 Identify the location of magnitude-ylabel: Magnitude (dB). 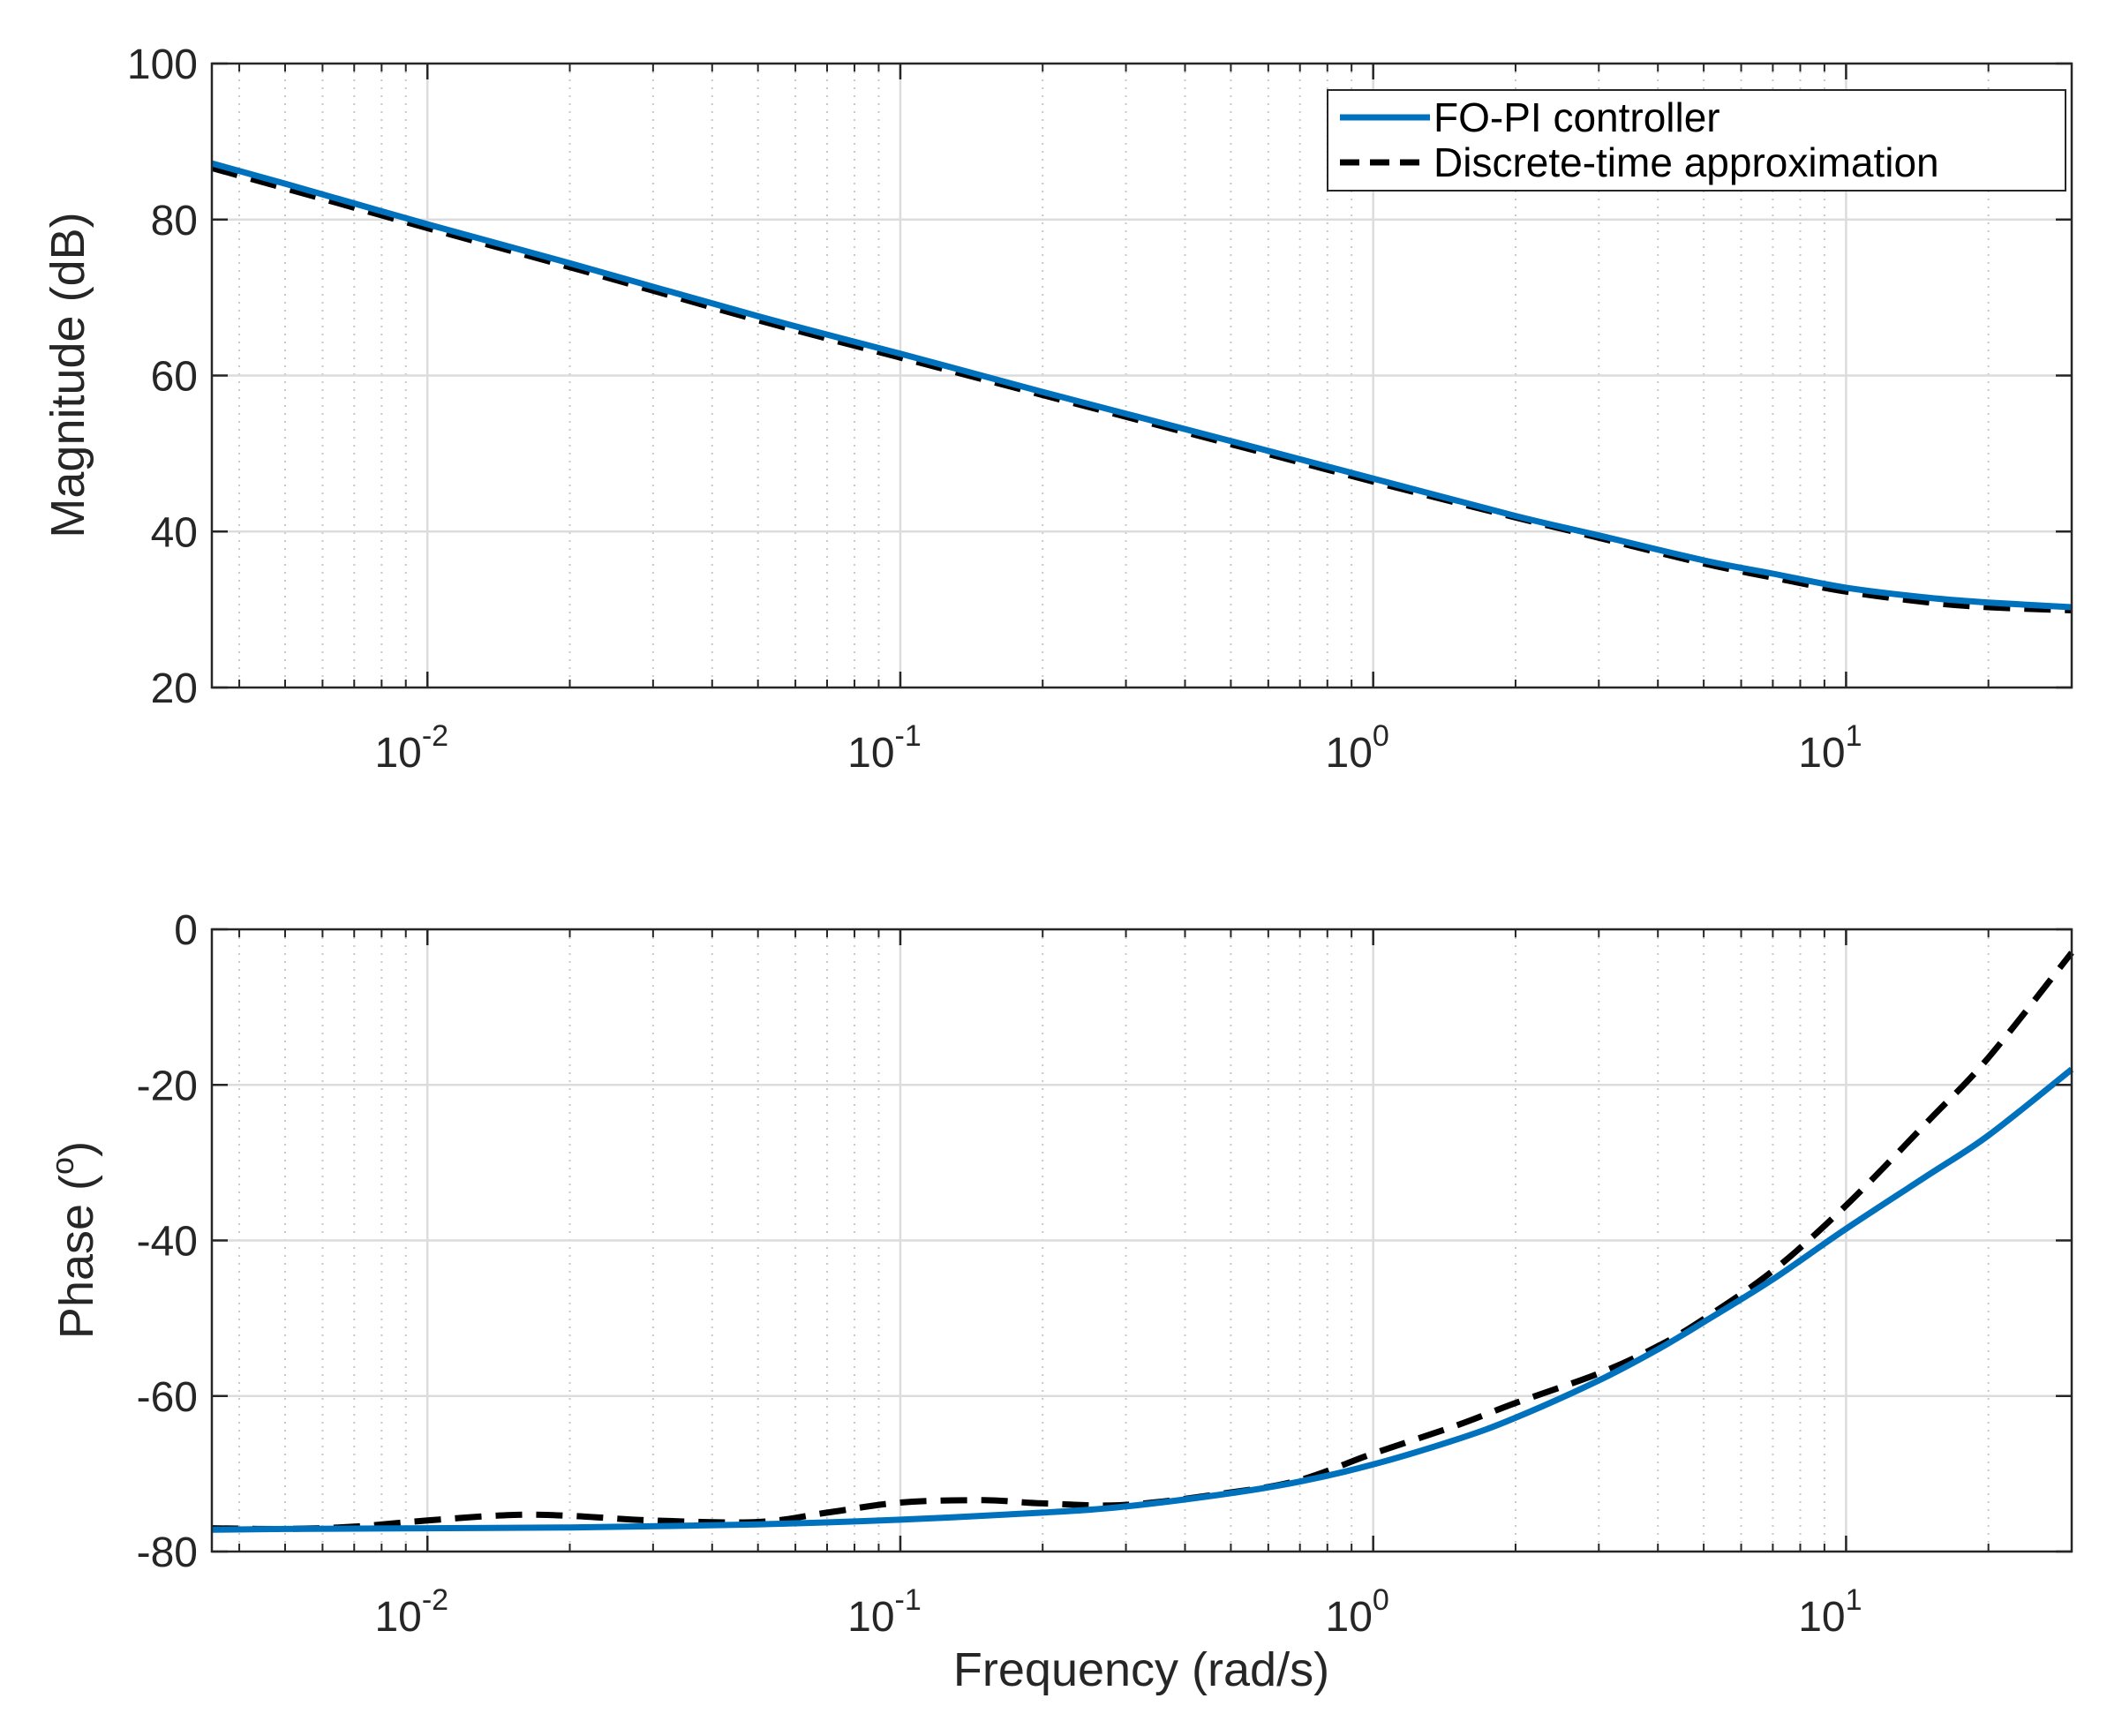
(67, 374).